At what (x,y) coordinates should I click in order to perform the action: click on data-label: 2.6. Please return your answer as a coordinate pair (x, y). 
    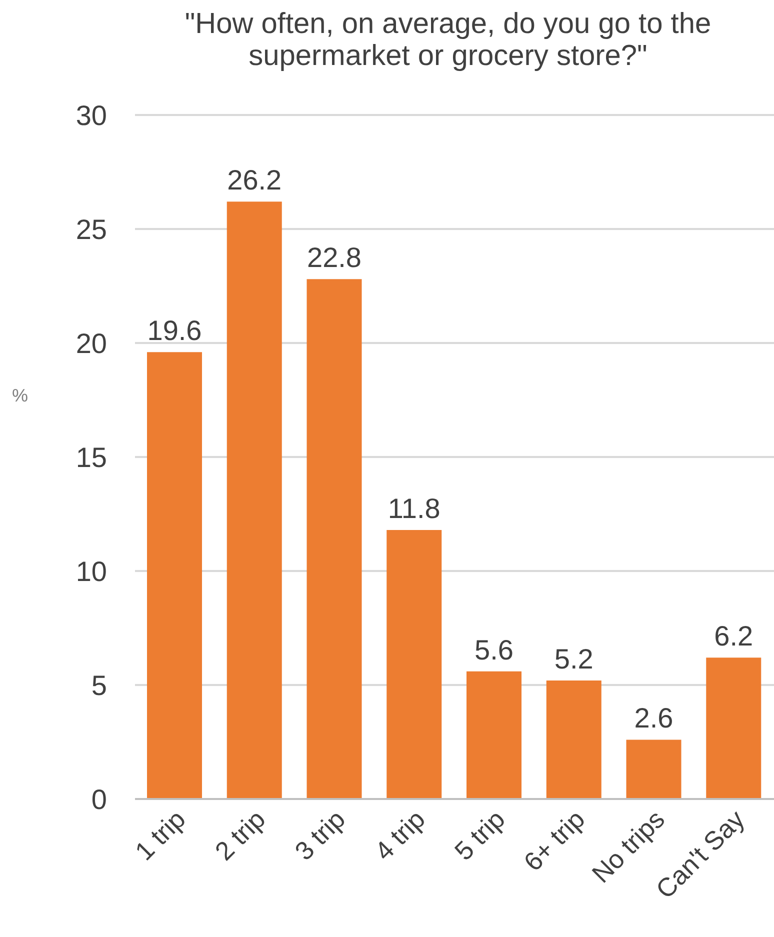
    Looking at the image, I should click on (654, 718).